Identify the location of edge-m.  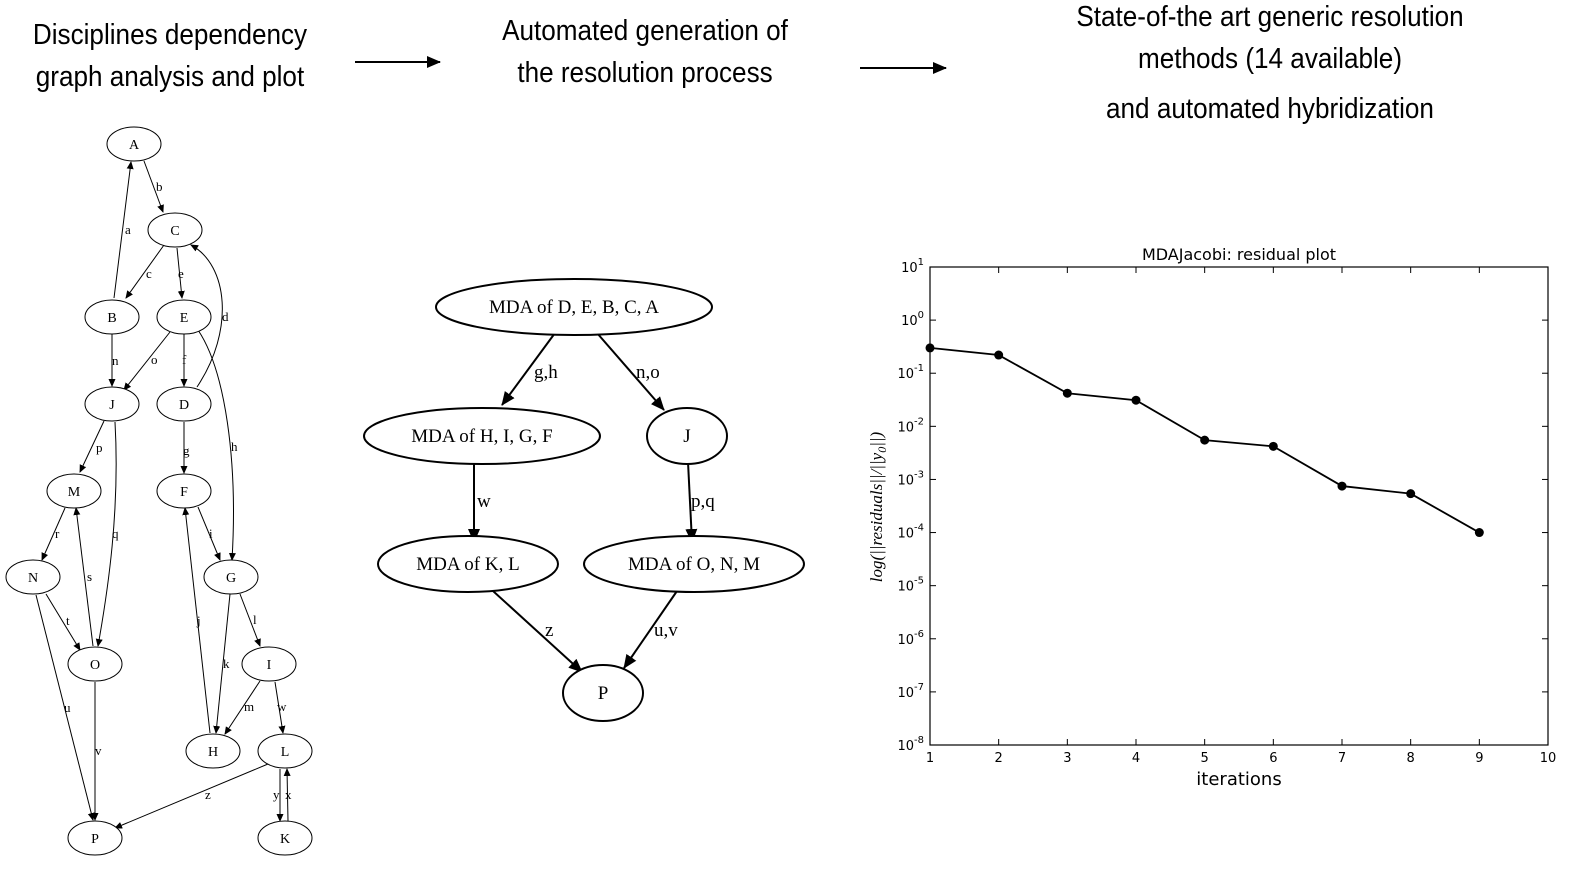
(242, 707).